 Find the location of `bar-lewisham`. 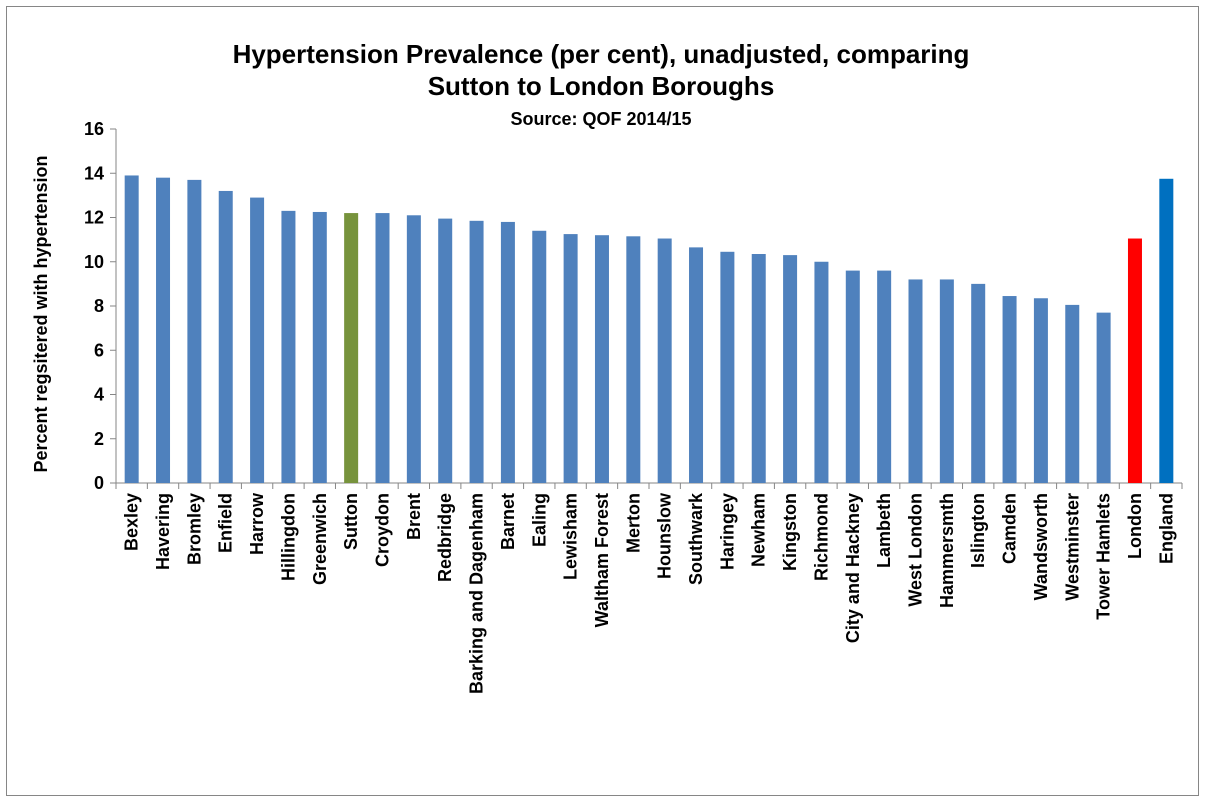

bar-lewisham is located at coordinates (570, 358).